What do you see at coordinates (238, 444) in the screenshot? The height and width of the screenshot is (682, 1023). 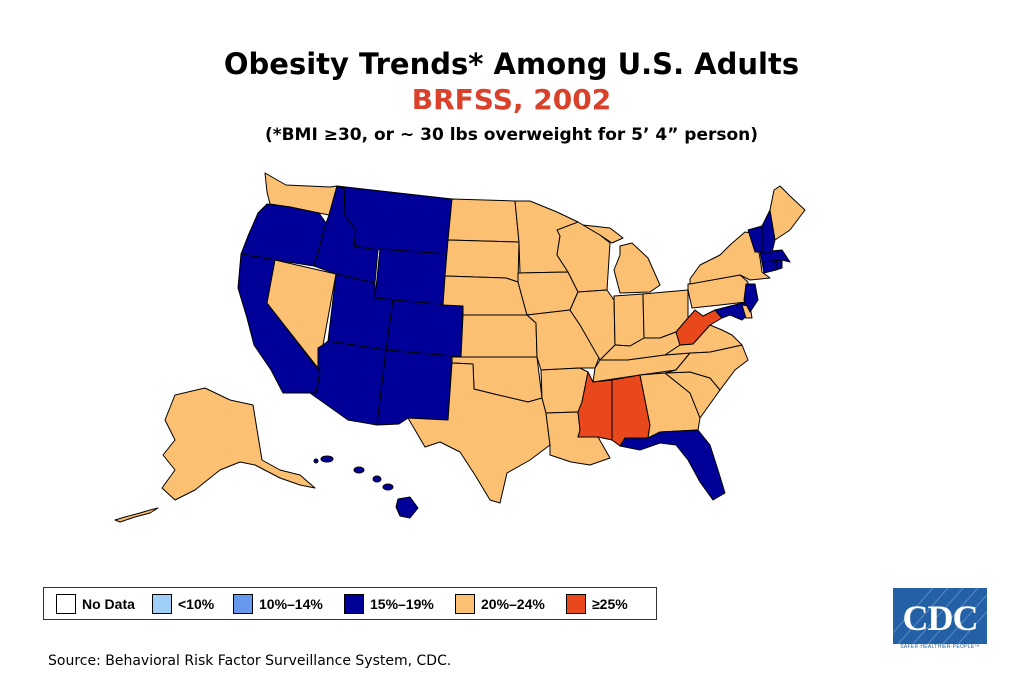 I see `state-AK` at bounding box center [238, 444].